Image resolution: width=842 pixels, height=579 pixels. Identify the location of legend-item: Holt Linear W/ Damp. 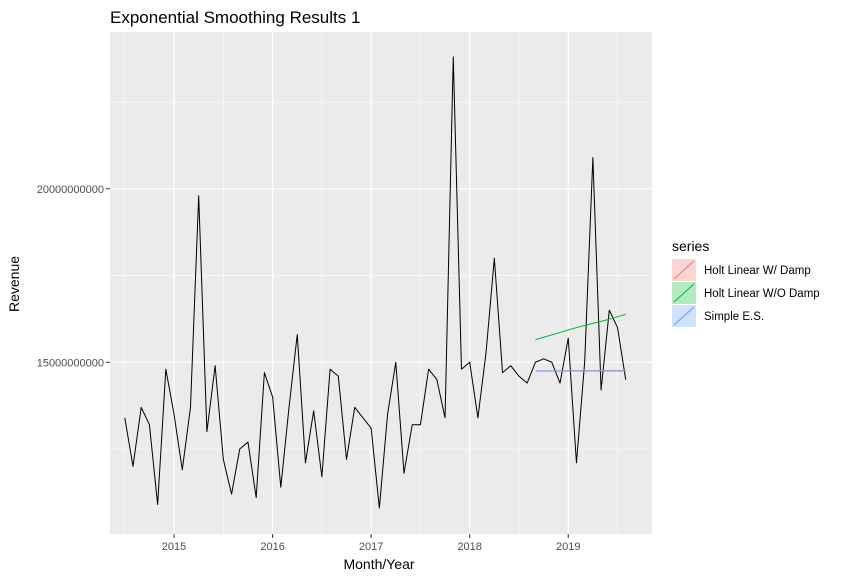
(741, 270).